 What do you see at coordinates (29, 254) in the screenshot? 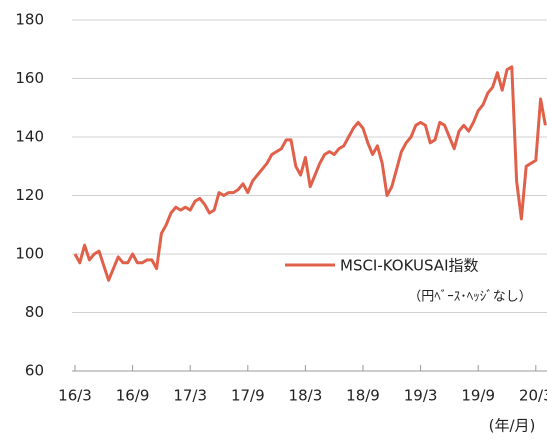
I see `y-tick-label: 100` at bounding box center [29, 254].